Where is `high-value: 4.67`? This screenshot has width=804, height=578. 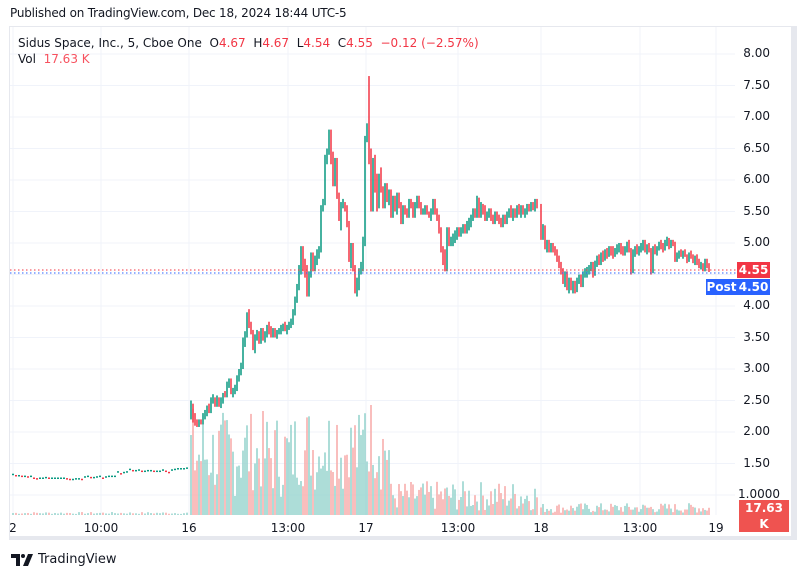
high-value: 4.67 is located at coordinates (276, 43).